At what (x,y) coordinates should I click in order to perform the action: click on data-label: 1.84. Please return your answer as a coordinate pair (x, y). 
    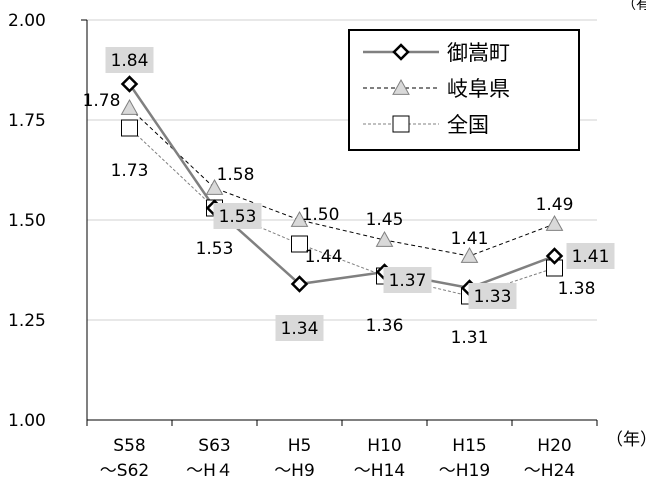
    Looking at the image, I should click on (130, 61).